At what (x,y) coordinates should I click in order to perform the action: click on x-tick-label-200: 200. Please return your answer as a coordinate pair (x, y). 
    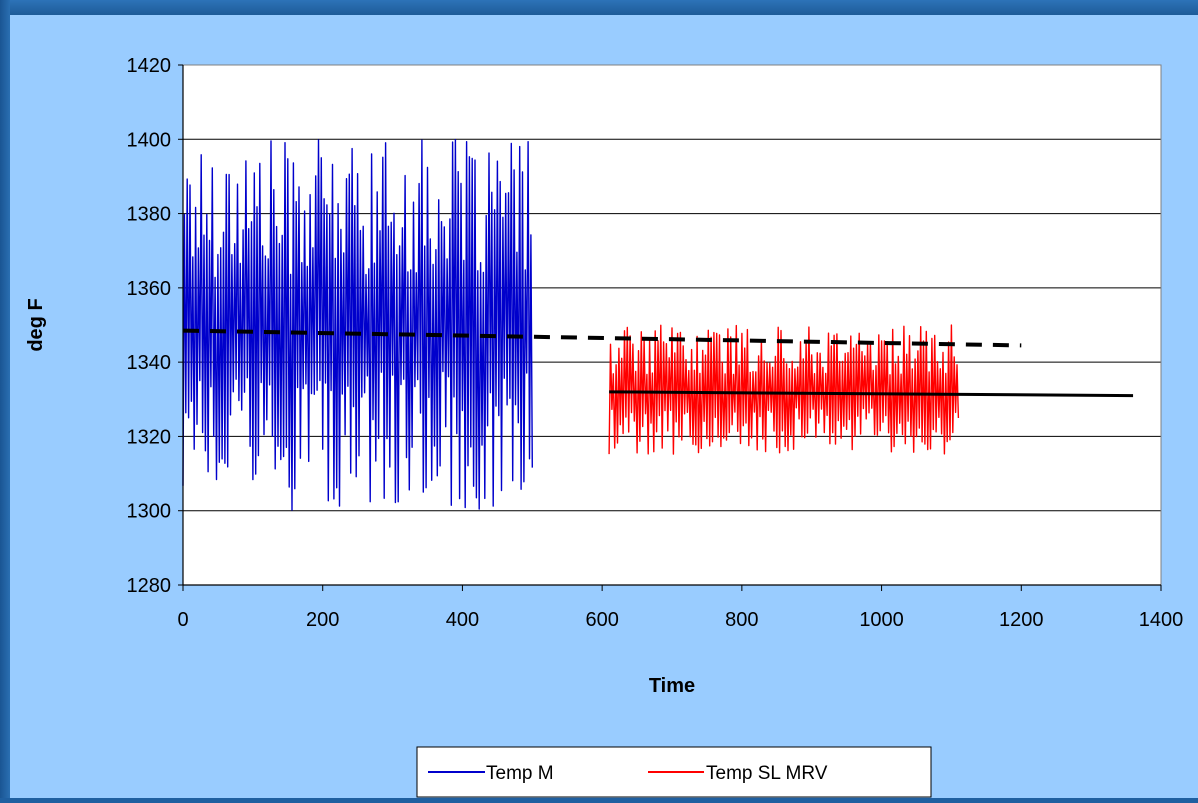
    Looking at the image, I should click on (322, 620).